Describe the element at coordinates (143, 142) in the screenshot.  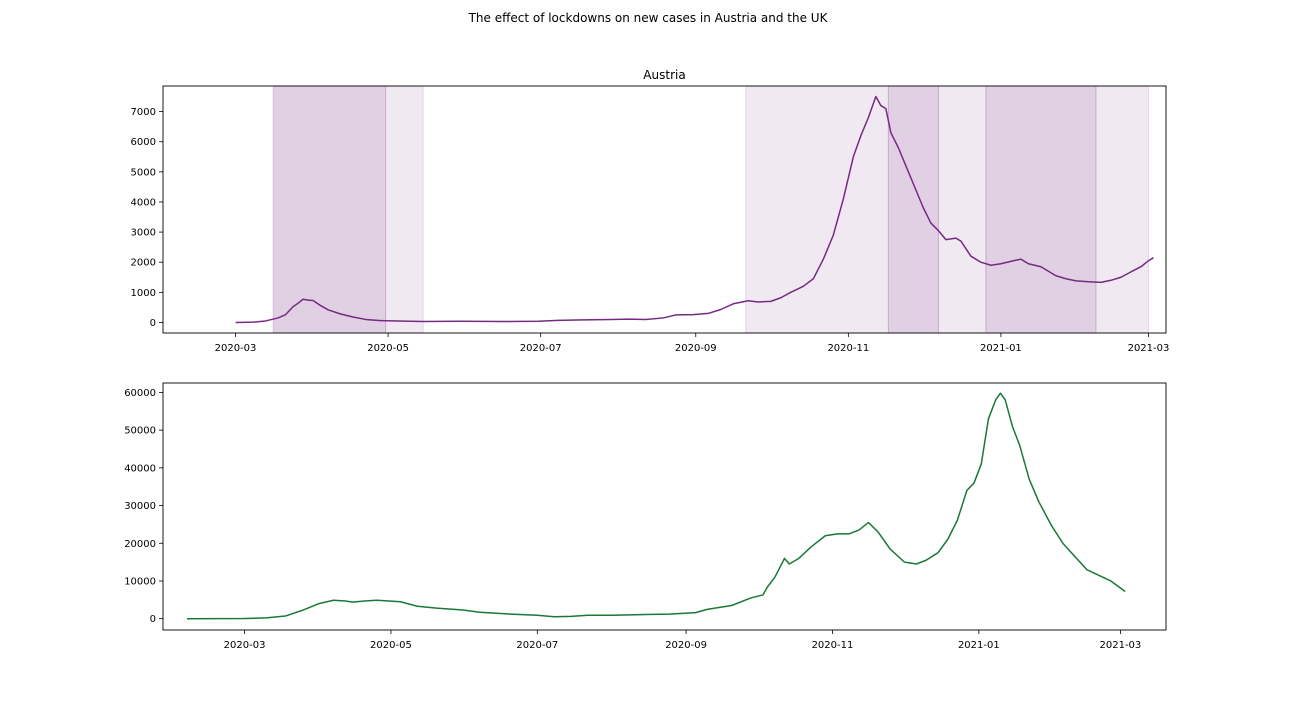
I see `y-tick-label: 6000` at that location.